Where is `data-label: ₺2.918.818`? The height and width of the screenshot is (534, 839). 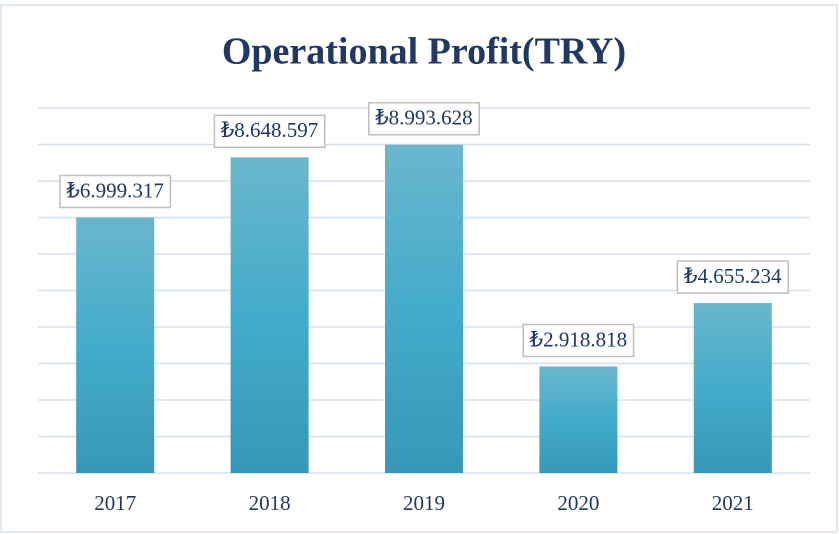
data-label: ₺2.918.818 is located at coordinates (578, 339).